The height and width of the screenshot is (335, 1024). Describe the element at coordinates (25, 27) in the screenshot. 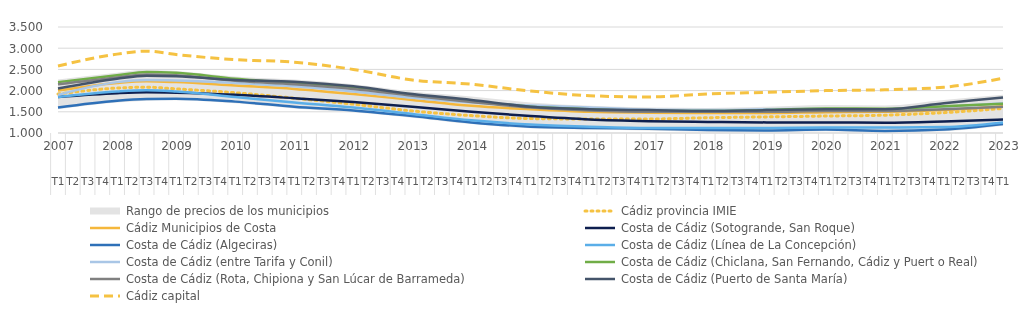

I see `y-tick-label: 3.500` at that location.